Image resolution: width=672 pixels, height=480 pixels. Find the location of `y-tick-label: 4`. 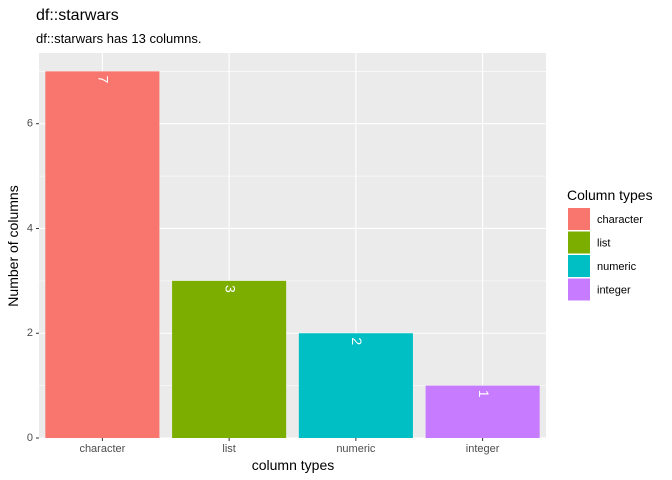

y-tick-label: 4 is located at coordinates (30, 228).